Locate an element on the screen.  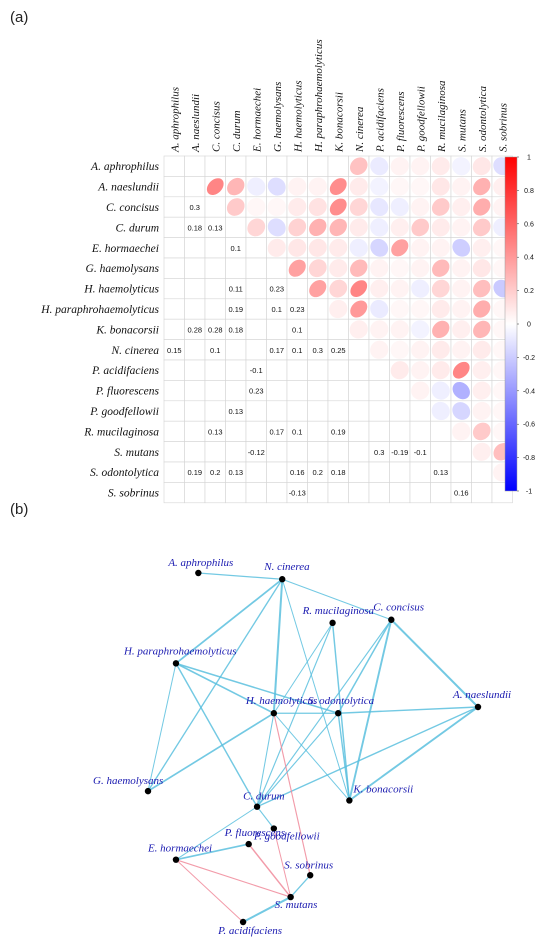
node-label: E. hormaechei is located at coordinates (179, 849).